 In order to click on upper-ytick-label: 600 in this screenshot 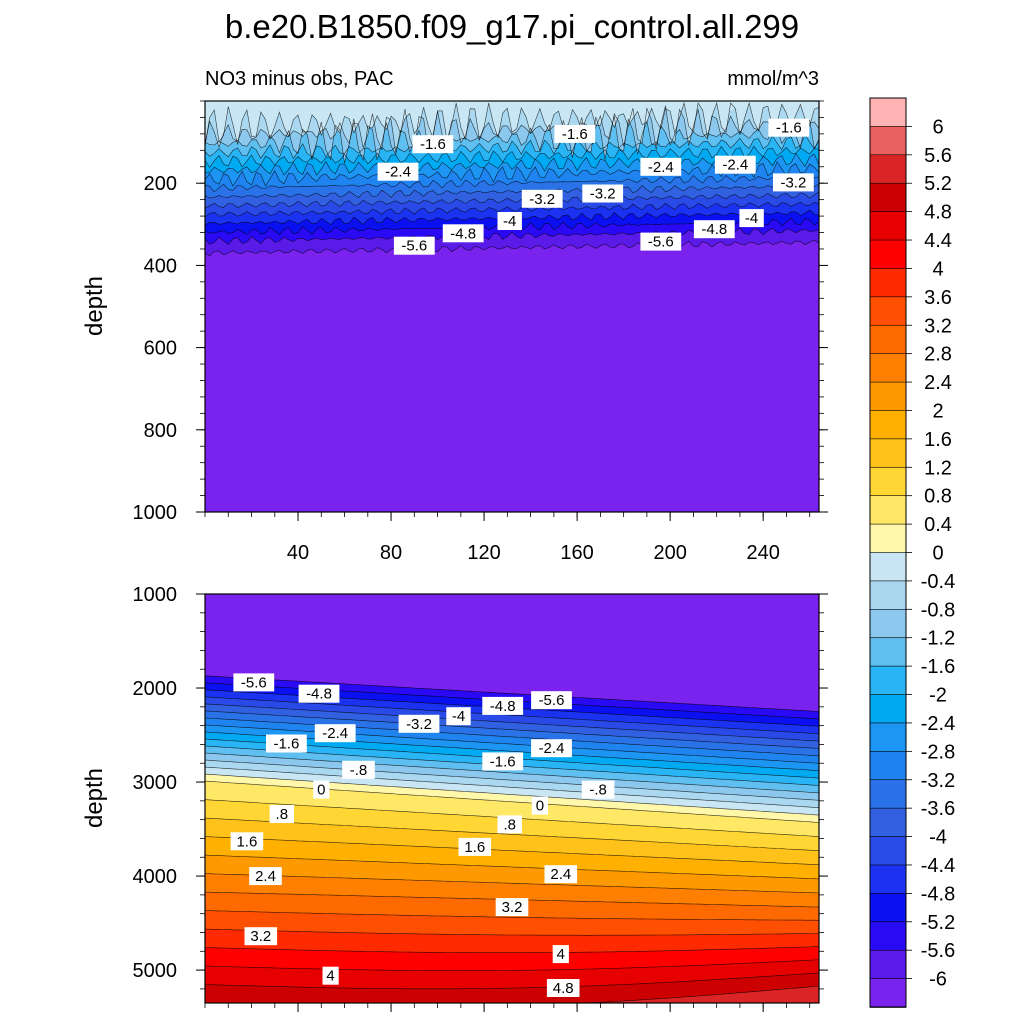, I will do `click(160, 349)`.